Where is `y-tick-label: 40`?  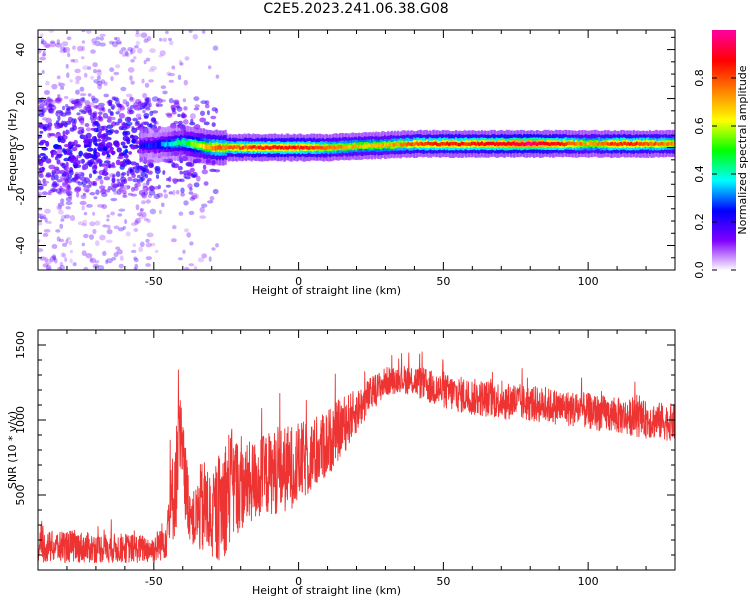 y-tick-label: 40 is located at coordinates (20, 50).